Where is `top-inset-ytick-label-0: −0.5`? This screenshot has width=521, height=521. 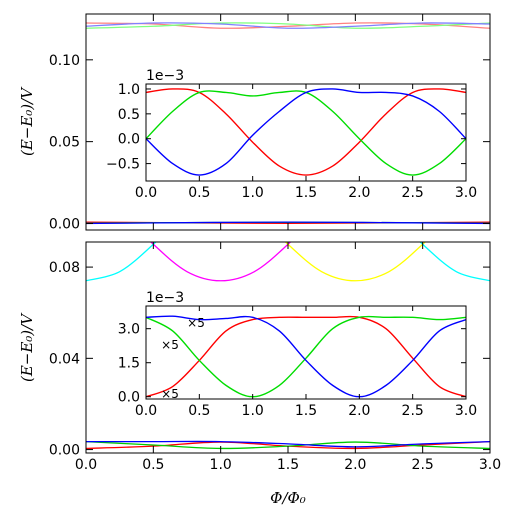 top-inset-ytick-label-0: −0.5 is located at coordinates (123, 165).